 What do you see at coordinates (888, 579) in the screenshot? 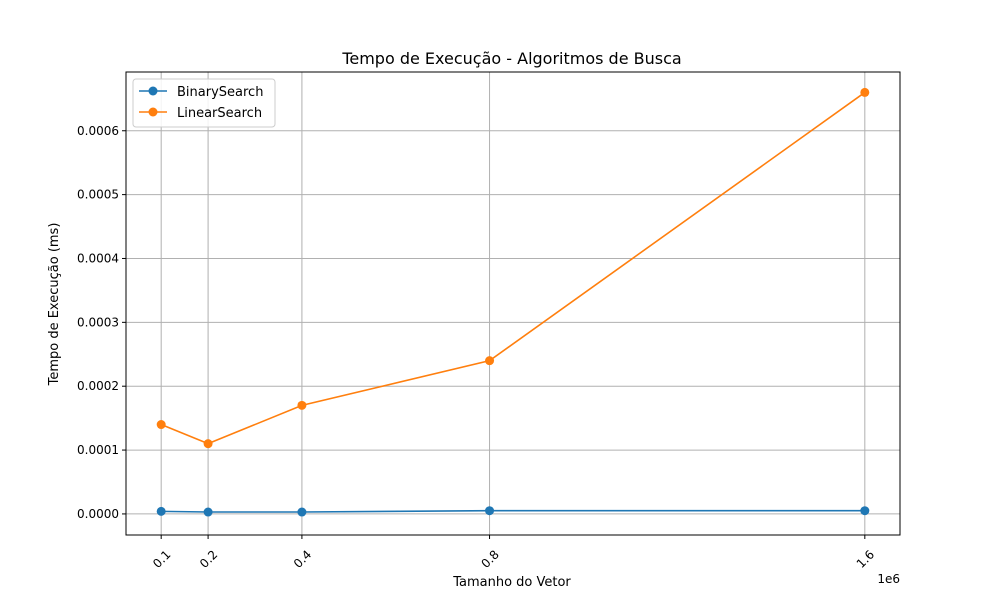
I see `x-axis-offset-label: 1e6` at bounding box center [888, 579].